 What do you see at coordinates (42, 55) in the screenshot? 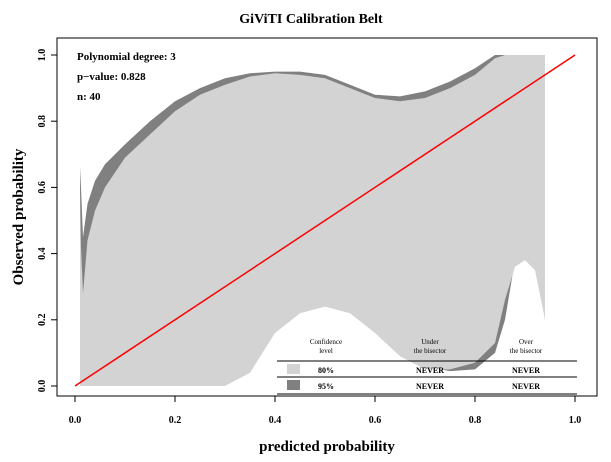
I see `y-tick-label: 1.0` at bounding box center [42, 55].